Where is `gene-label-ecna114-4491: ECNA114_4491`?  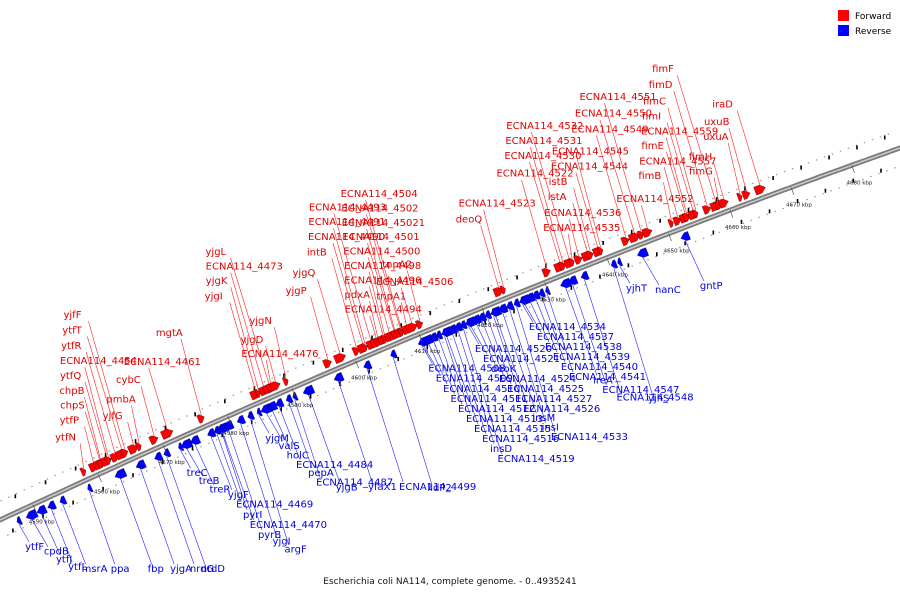 gene-label-ecna114-4491: ECNA114_4491 is located at coordinates (346, 222).